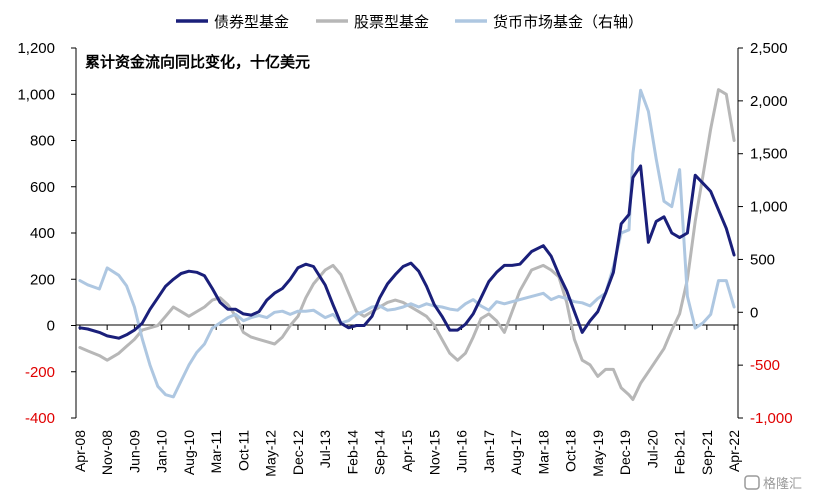 The width and height of the screenshot is (820, 497). I want to click on x-tick-label: Nov-08, so click(107, 452).